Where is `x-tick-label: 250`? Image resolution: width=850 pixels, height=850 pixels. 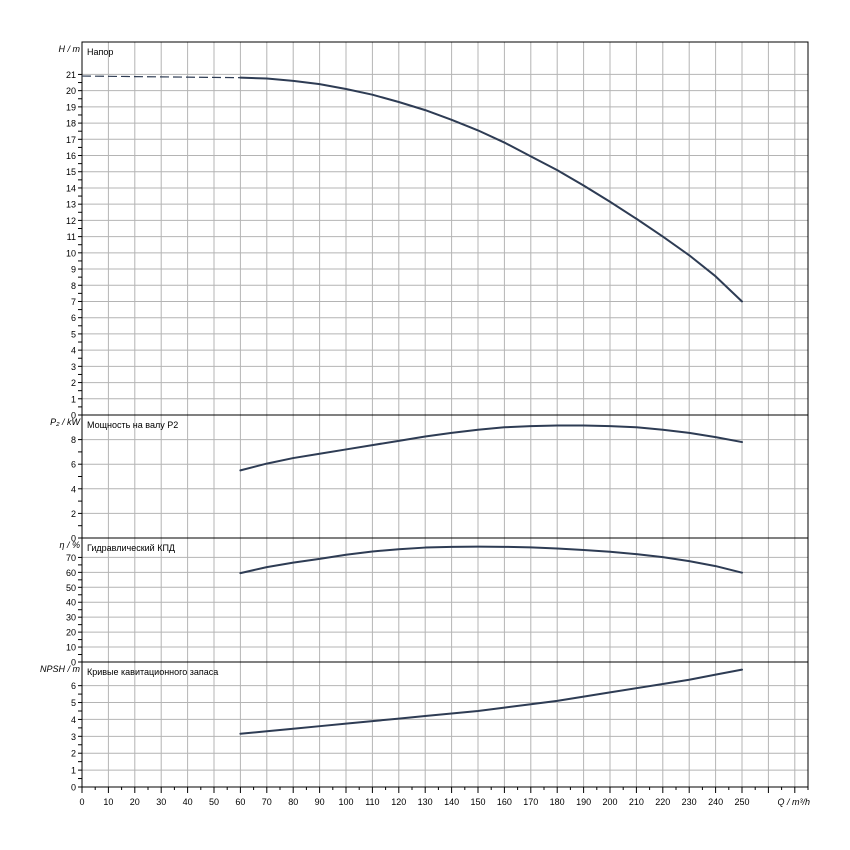
x-tick-label: 250 is located at coordinates (741, 802).